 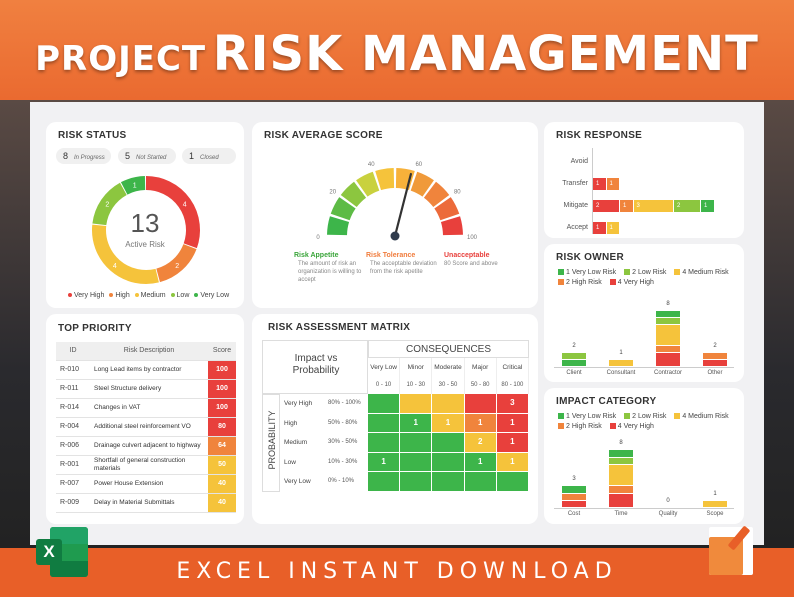 What do you see at coordinates (149, 408) in the screenshot?
I see `priority-desc: Changes in VAT` at bounding box center [149, 408].